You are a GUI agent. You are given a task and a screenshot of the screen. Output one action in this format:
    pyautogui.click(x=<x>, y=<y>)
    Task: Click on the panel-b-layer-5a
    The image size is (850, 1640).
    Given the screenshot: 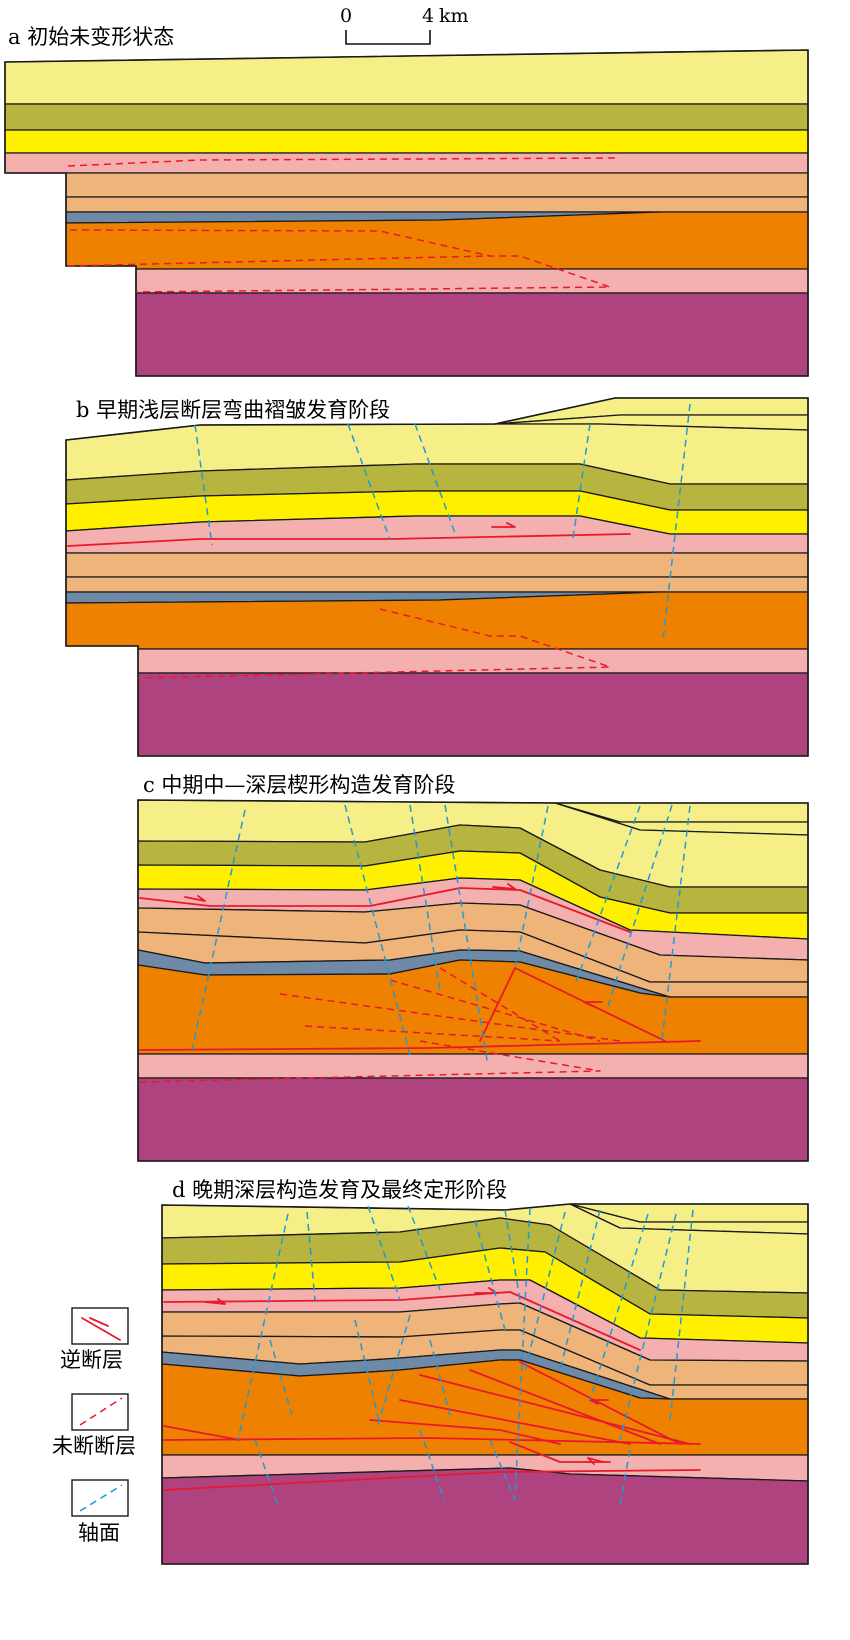 What is the action you would take?
    pyautogui.click(x=437, y=565)
    